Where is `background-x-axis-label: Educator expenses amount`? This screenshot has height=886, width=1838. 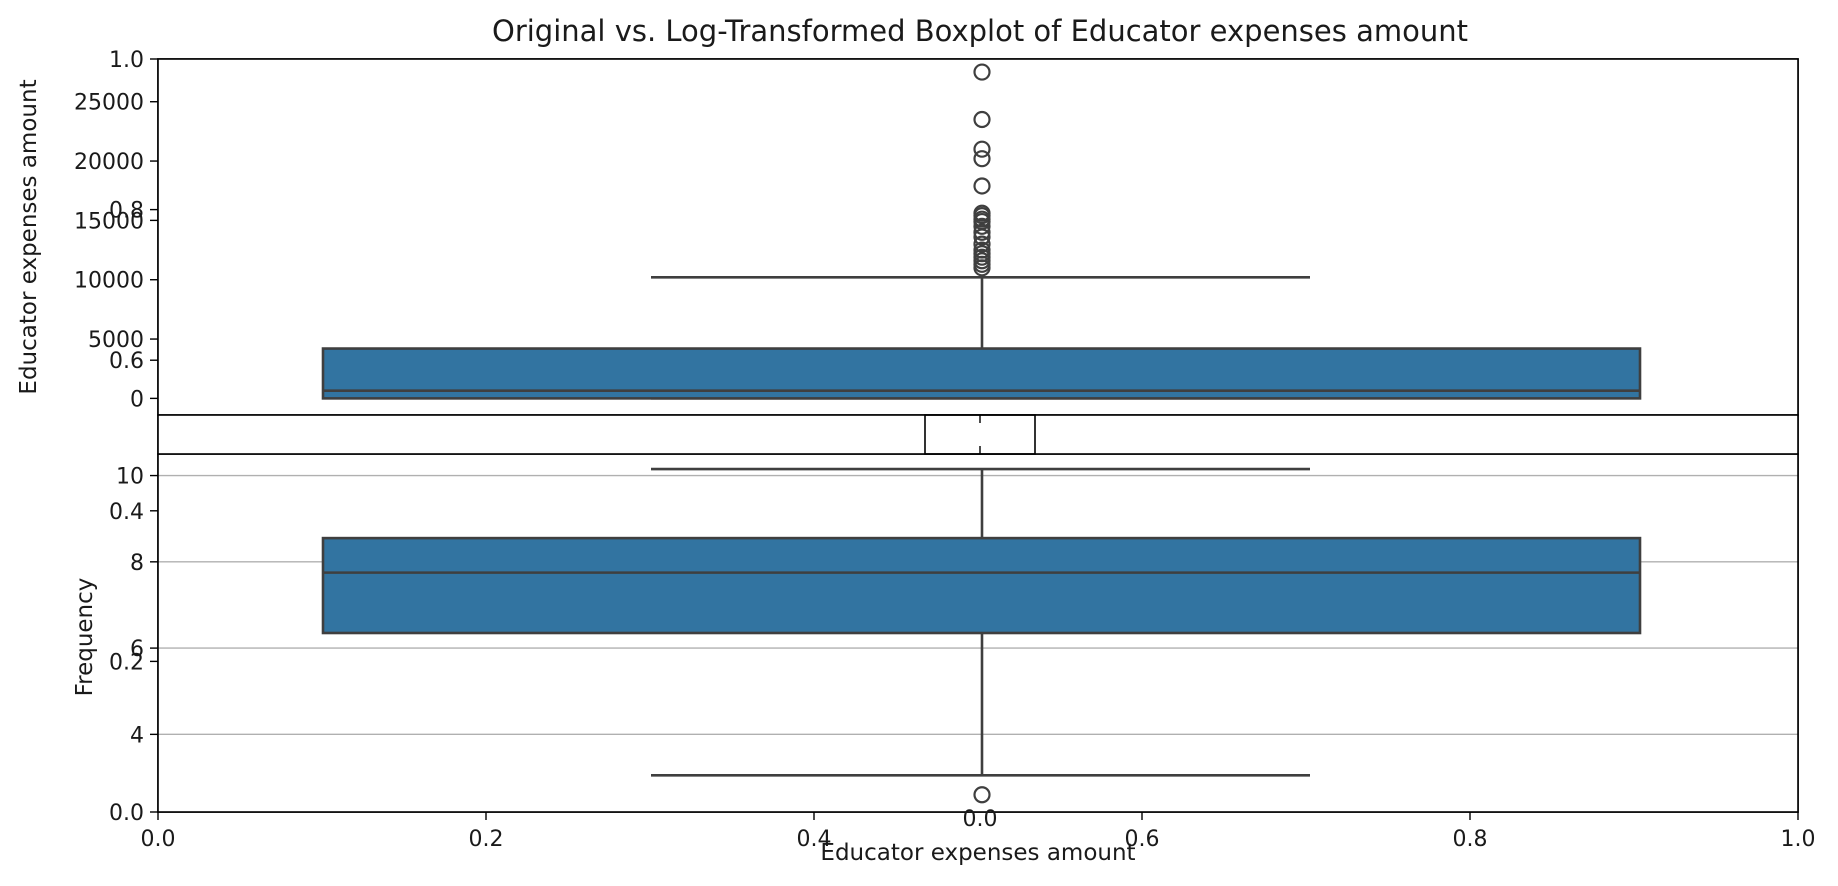
background-x-axis-label: Educator expenses amount is located at coordinates (977, 853).